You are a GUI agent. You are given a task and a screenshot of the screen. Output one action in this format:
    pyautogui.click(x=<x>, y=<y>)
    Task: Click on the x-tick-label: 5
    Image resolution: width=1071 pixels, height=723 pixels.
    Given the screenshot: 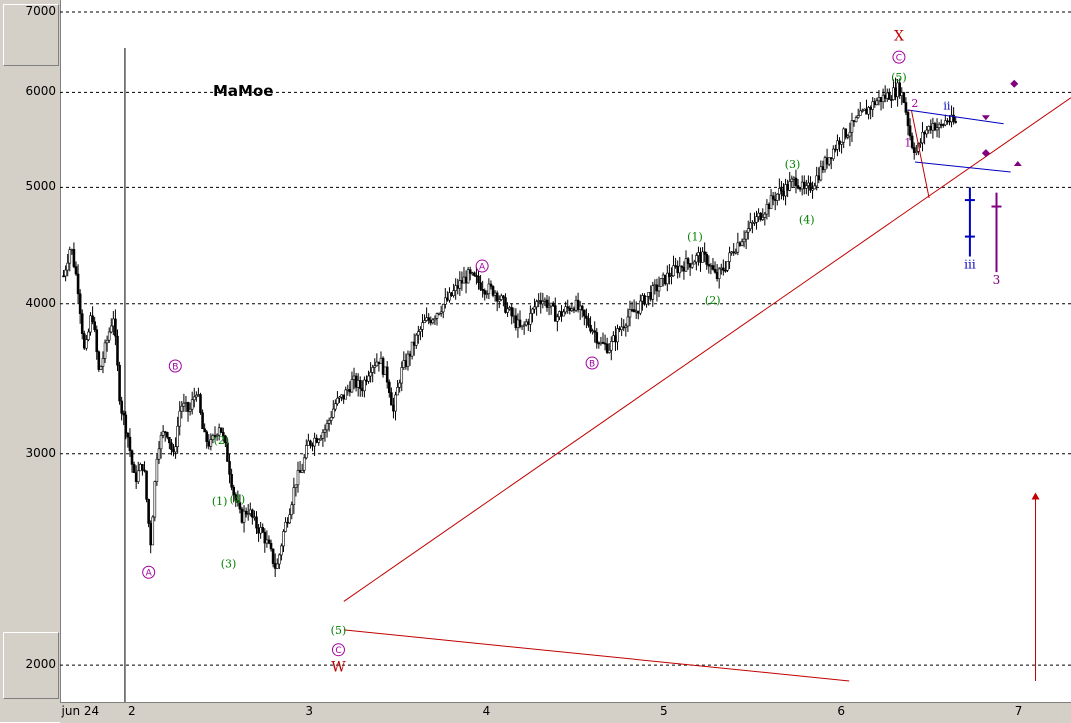 What is the action you would take?
    pyautogui.click(x=664, y=711)
    